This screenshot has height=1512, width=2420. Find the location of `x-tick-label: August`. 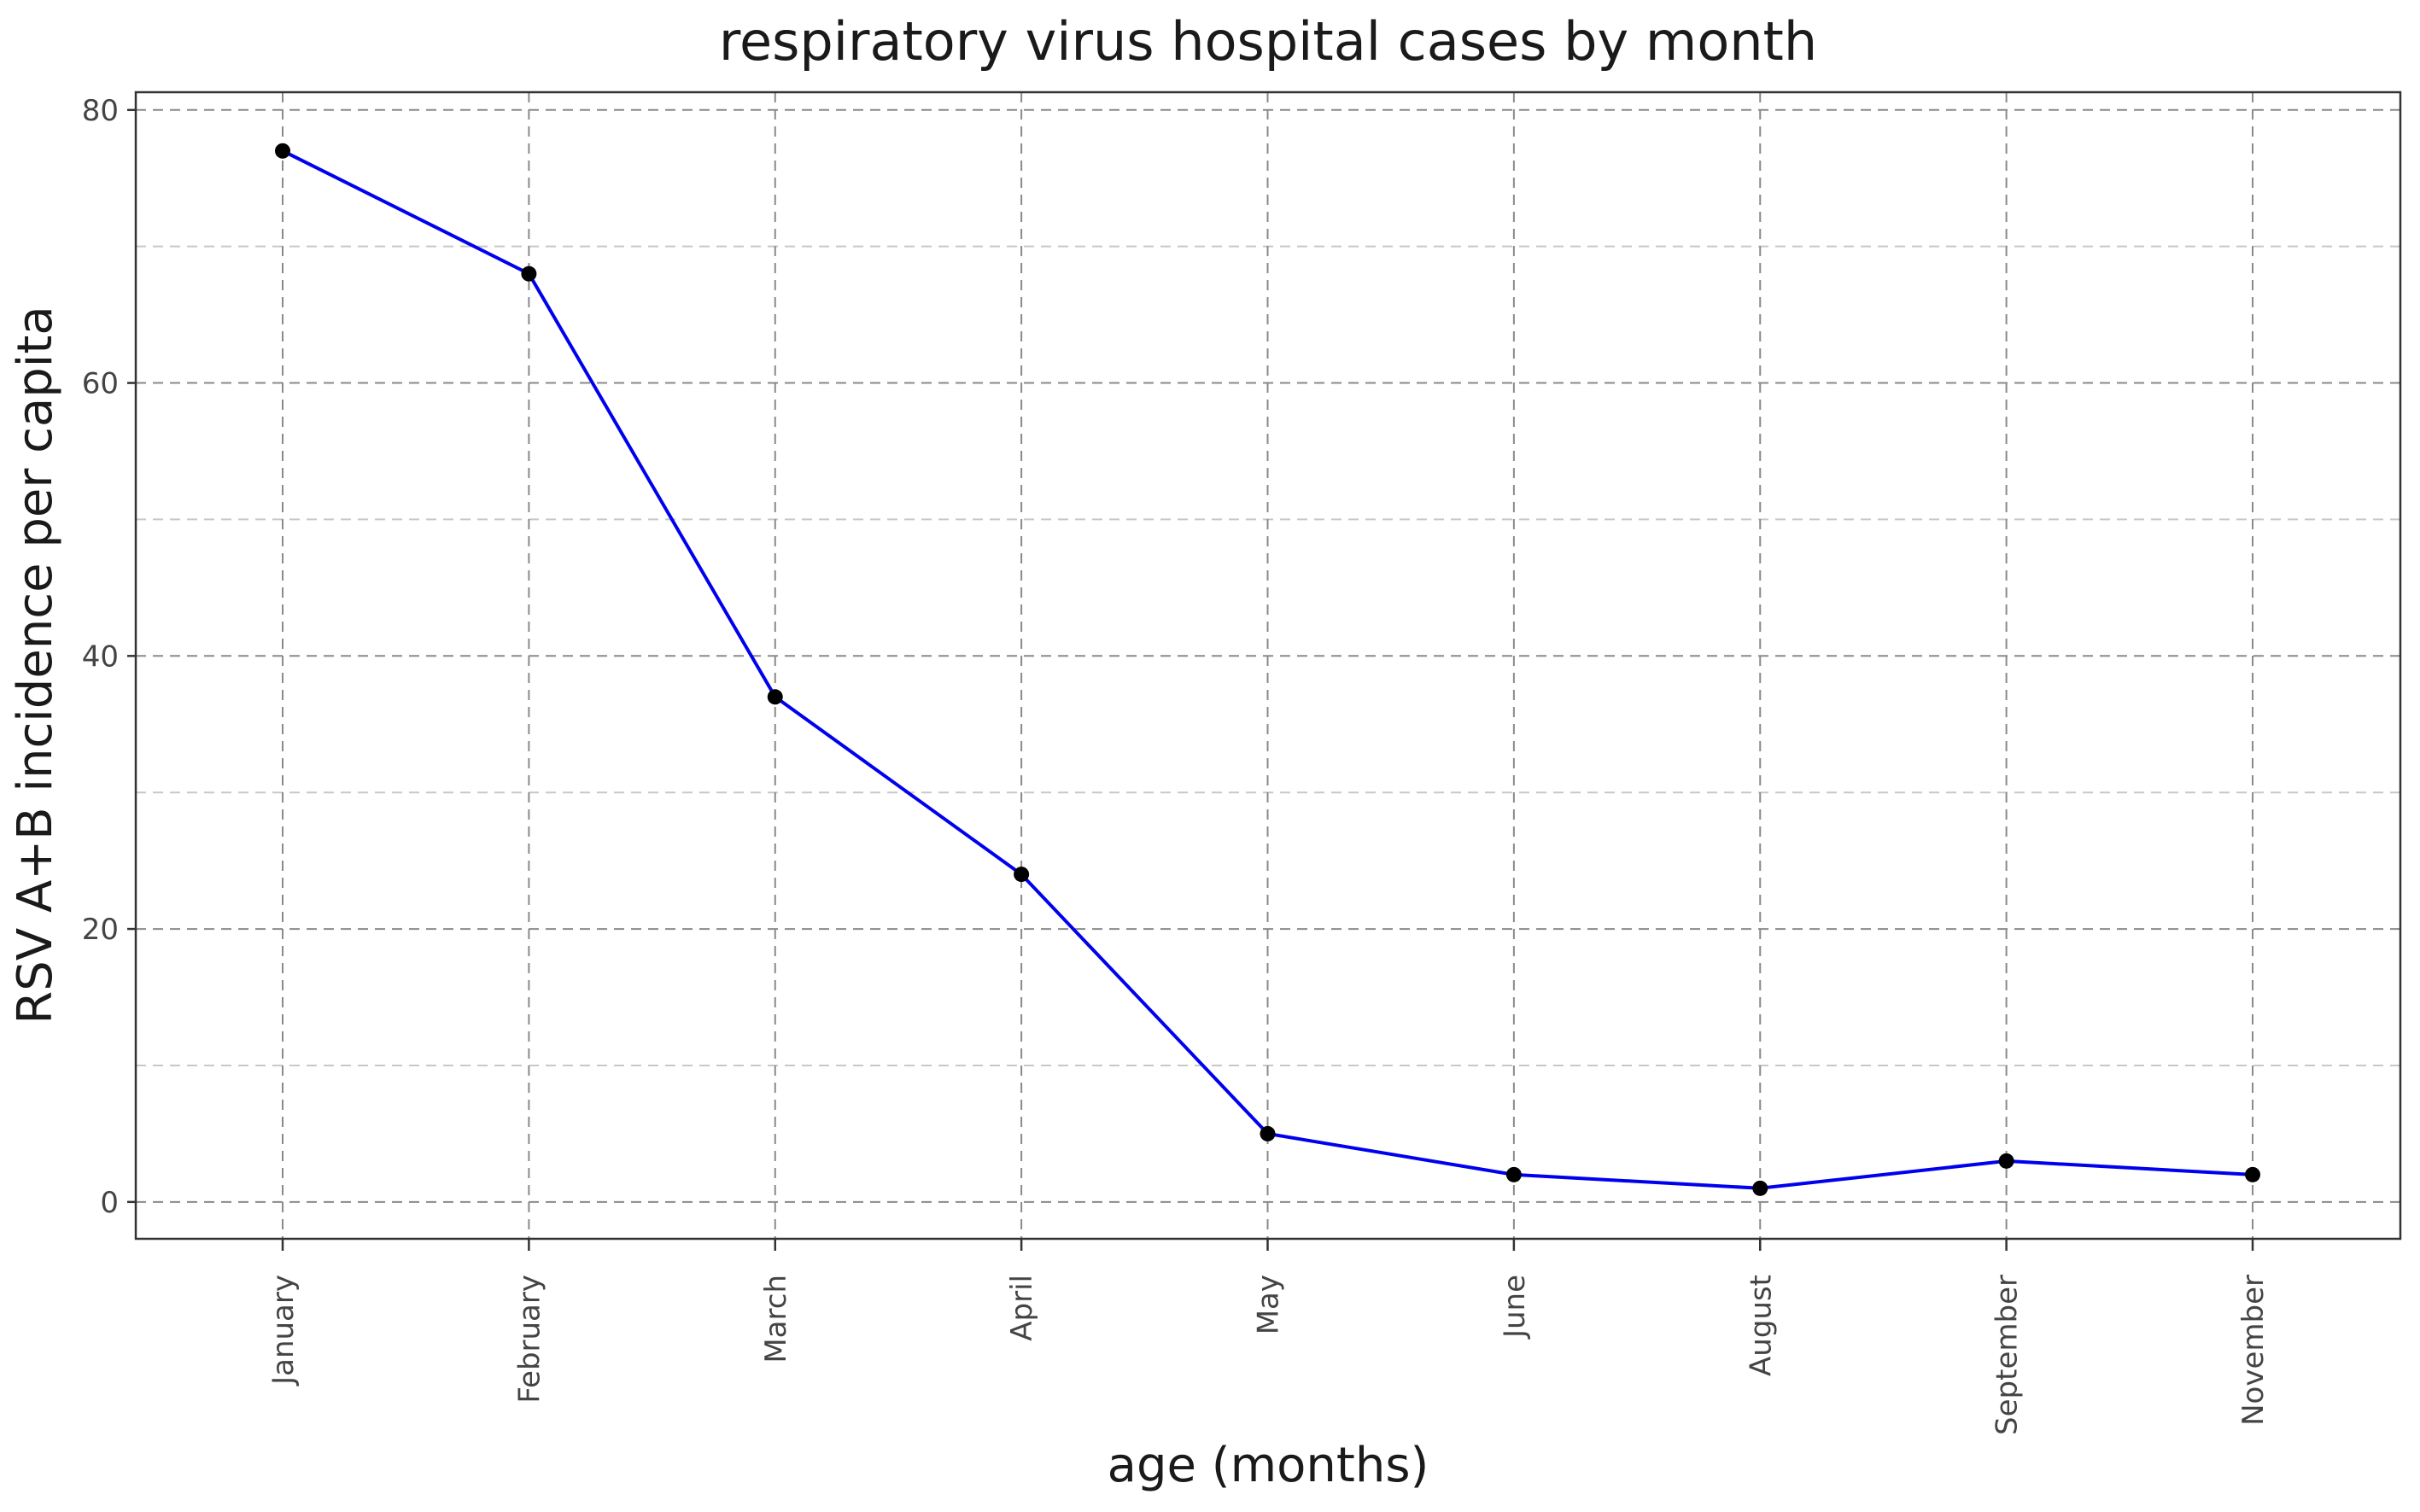

x-tick-label: August is located at coordinates (1761, 1325).